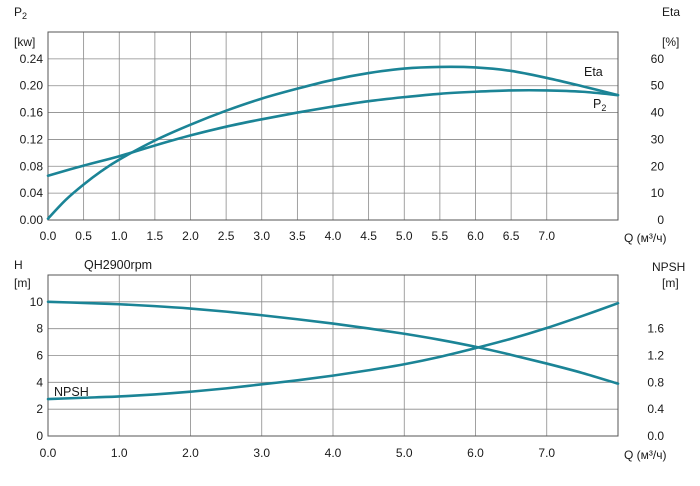 This screenshot has width=700, height=486. What do you see at coordinates (655, 356) in the screenshot?
I see `y-right-tick-label: 1.2` at bounding box center [655, 356].